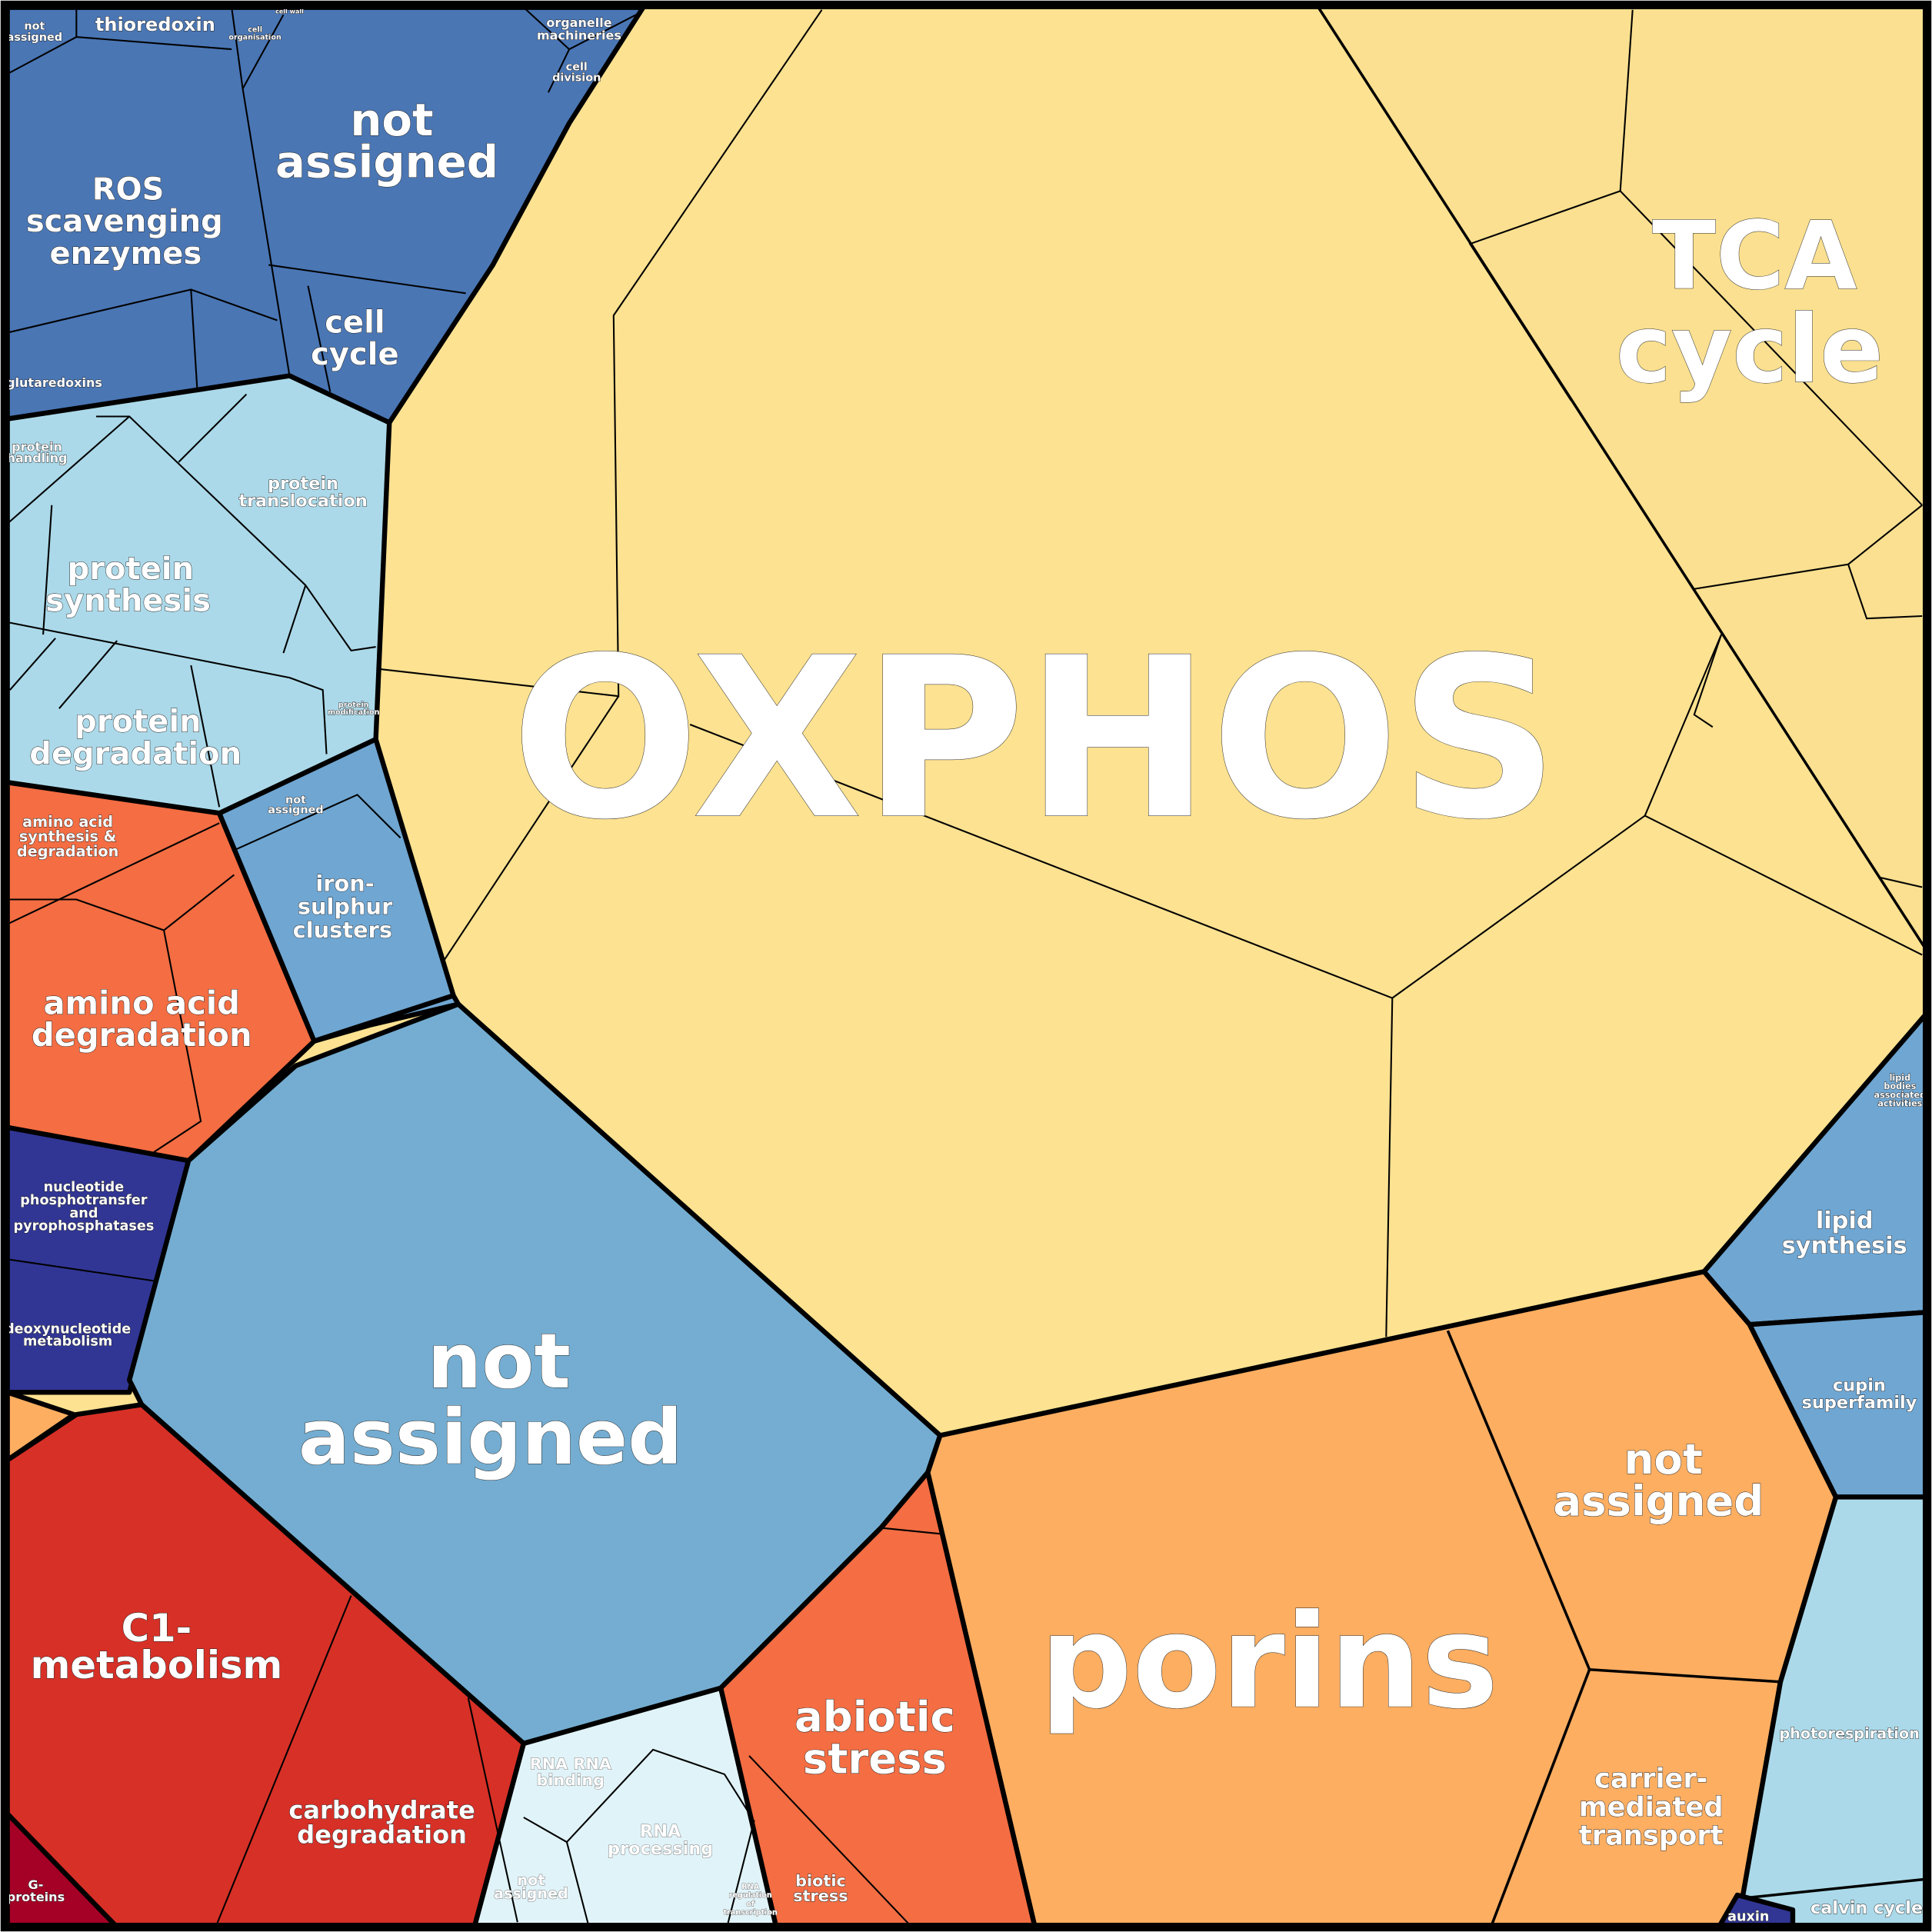 This screenshot has height=1932, width=1932. I want to click on label-line: activities, so click(1899, 1104).